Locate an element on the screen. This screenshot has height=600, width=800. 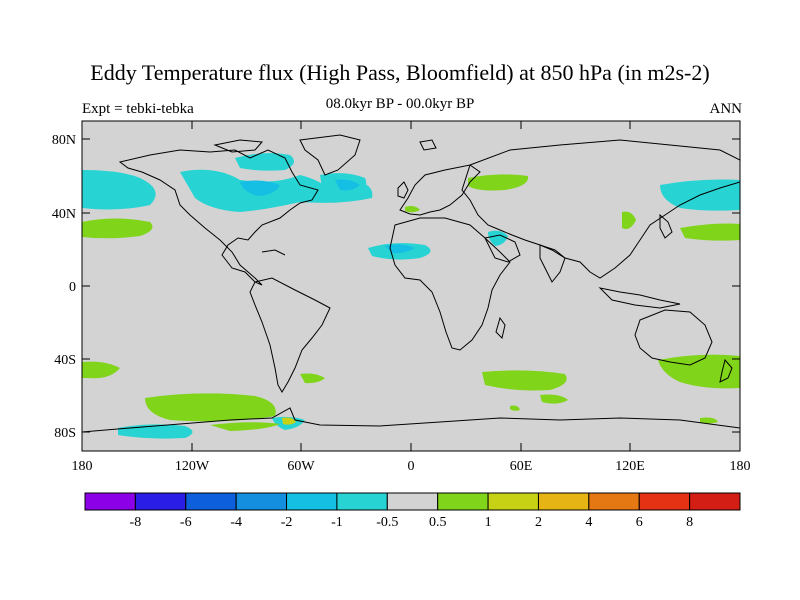
lat-tick-label: 0 is located at coordinates (72, 287).